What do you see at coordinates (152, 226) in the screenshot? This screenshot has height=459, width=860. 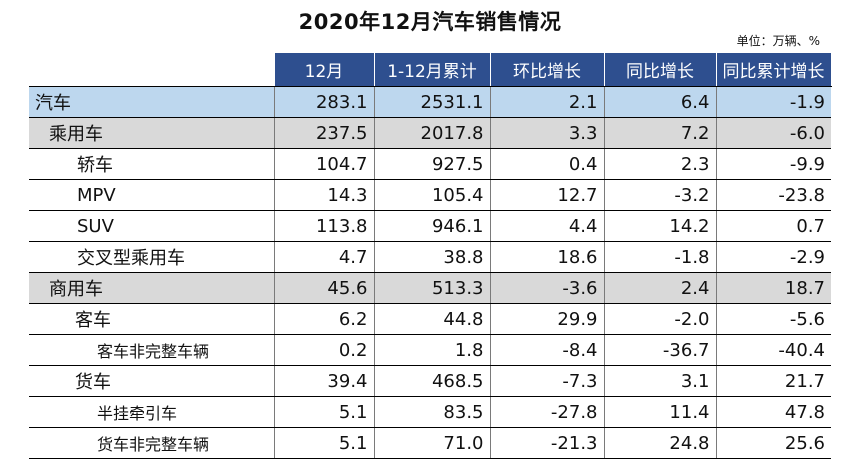 I see `row-label: SUV` at bounding box center [152, 226].